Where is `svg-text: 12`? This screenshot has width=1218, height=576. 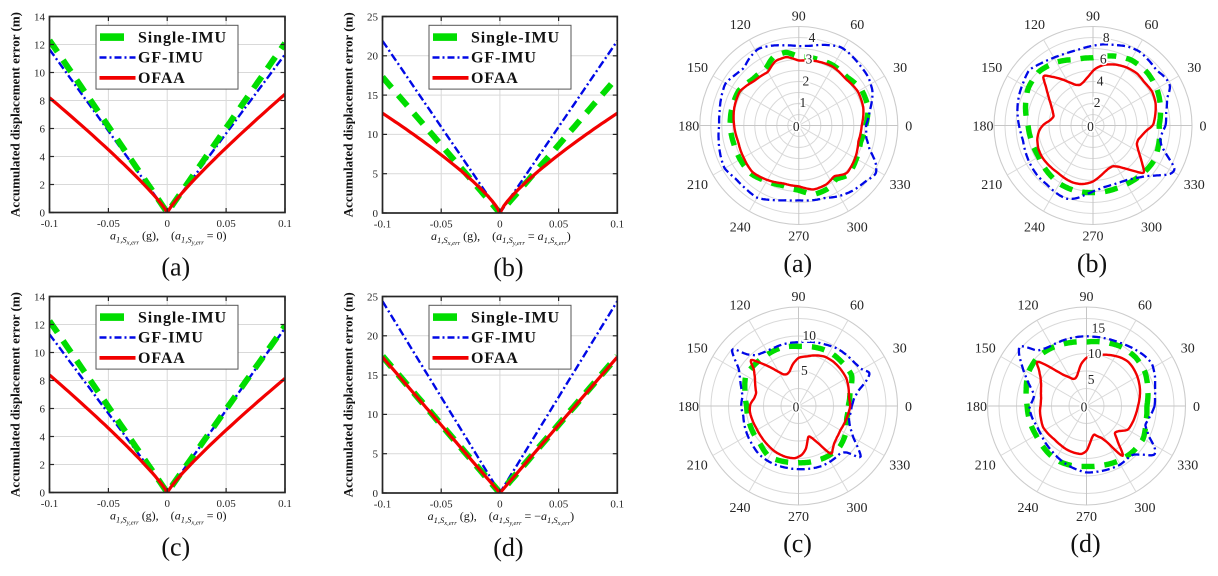 svg-text: 12 is located at coordinates (39, 45).